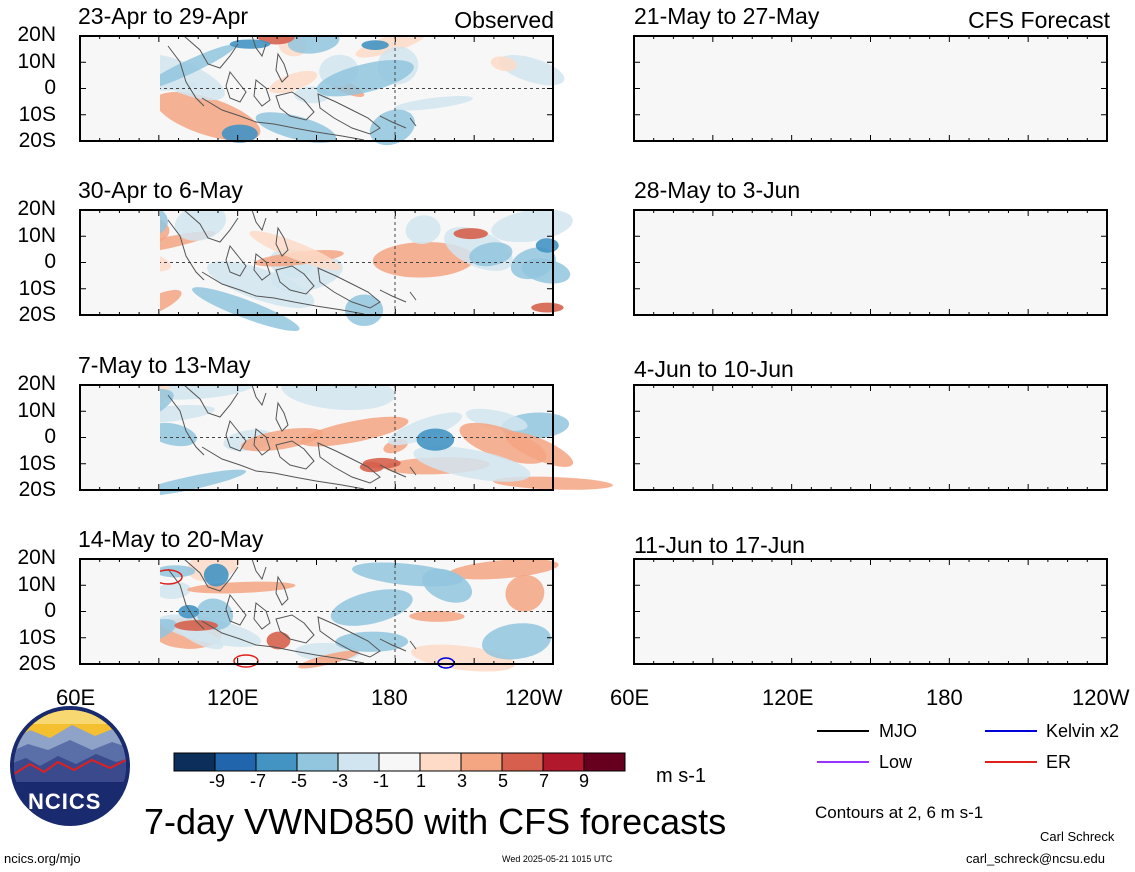 This screenshot has height=872, width=1135. I want to click on colorbar-tick-label: 3, so click(461, 781).